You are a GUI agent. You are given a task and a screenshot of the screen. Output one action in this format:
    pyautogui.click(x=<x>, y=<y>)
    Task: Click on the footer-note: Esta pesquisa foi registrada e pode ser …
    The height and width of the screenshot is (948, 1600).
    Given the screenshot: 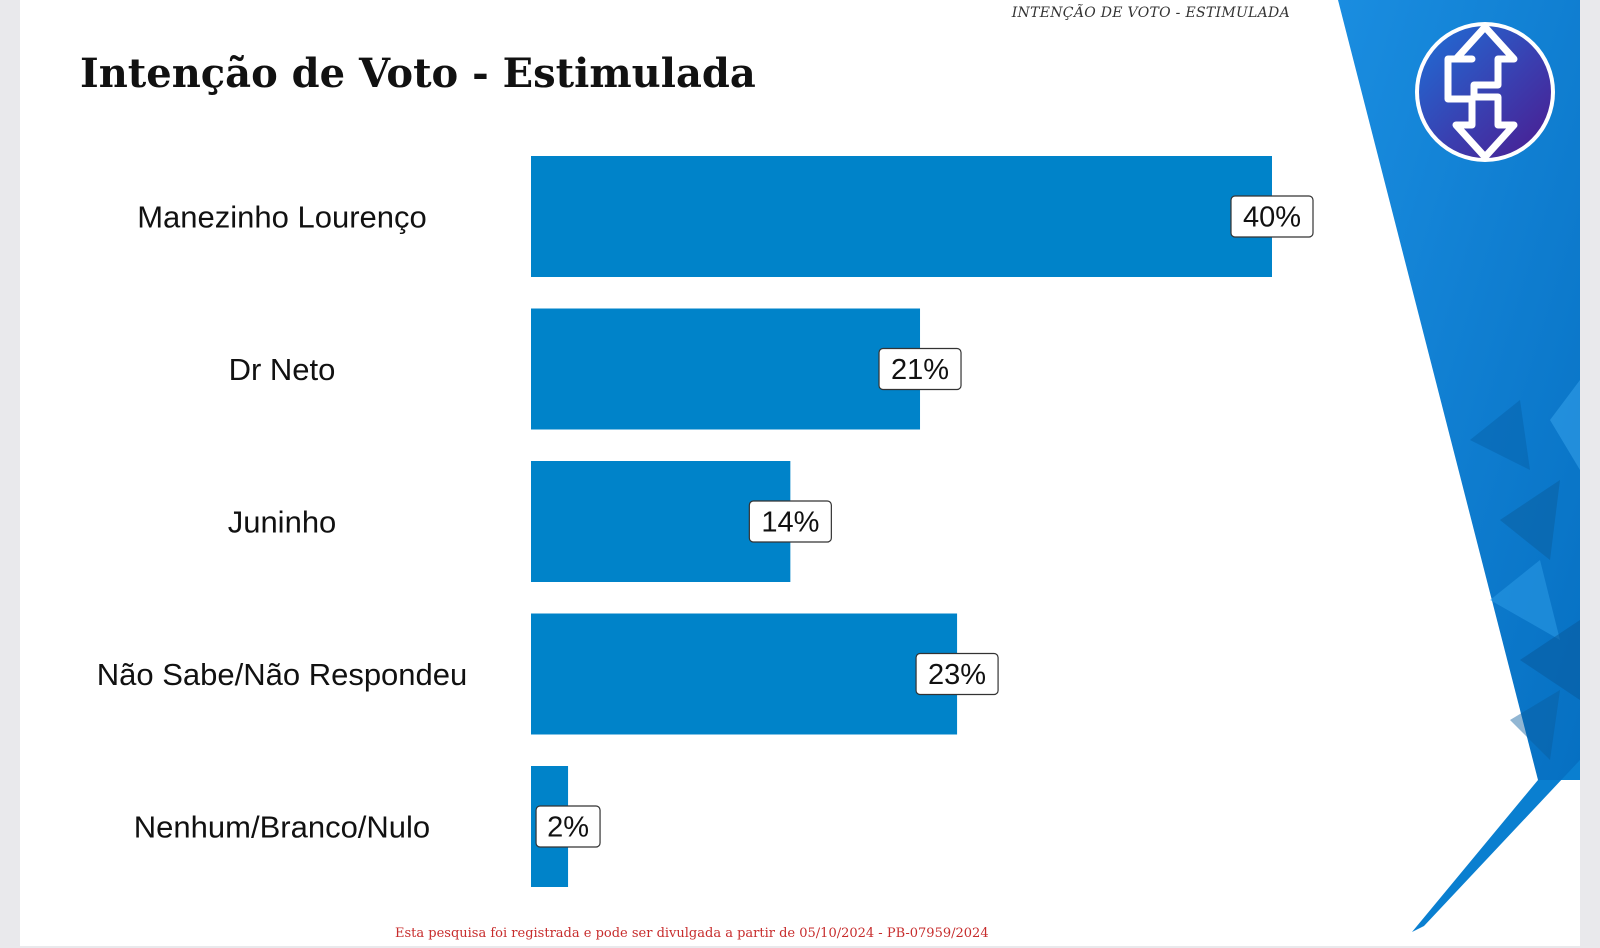 What is the action you would take?
    pyautogui.click(x=692, y=933)
    